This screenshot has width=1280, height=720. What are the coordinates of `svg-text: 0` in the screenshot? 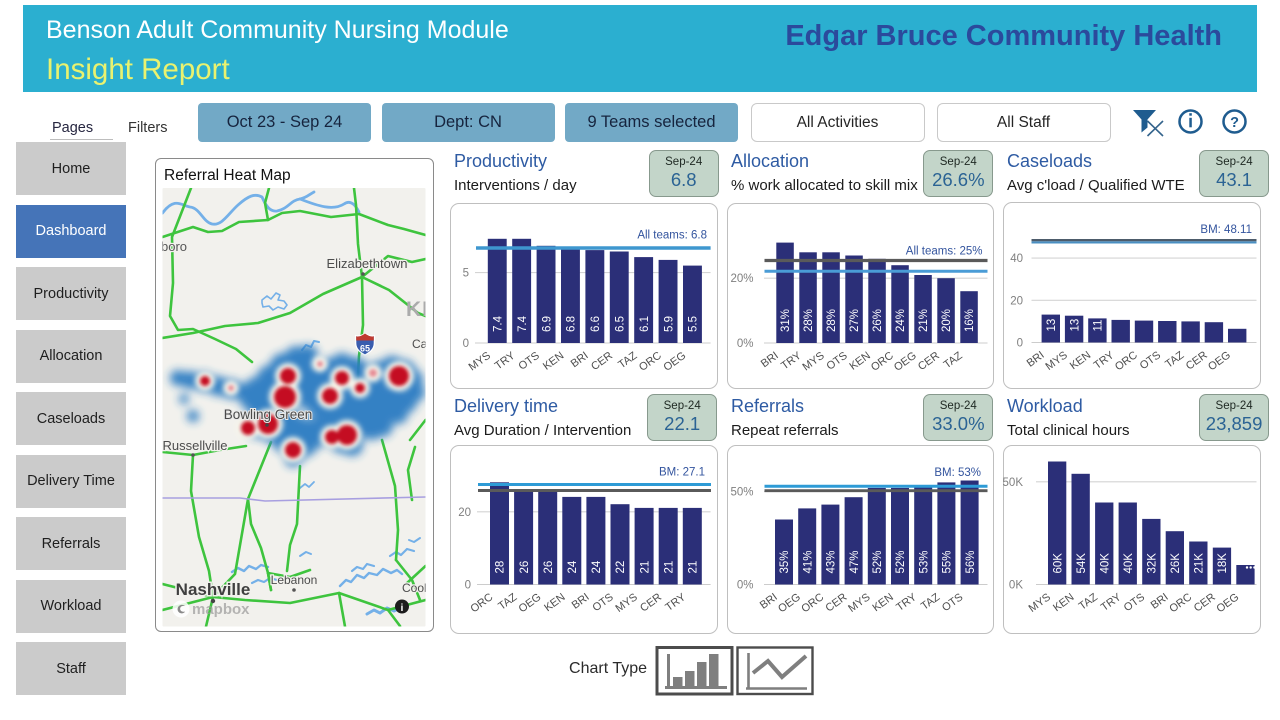 It's located at (466, 344).